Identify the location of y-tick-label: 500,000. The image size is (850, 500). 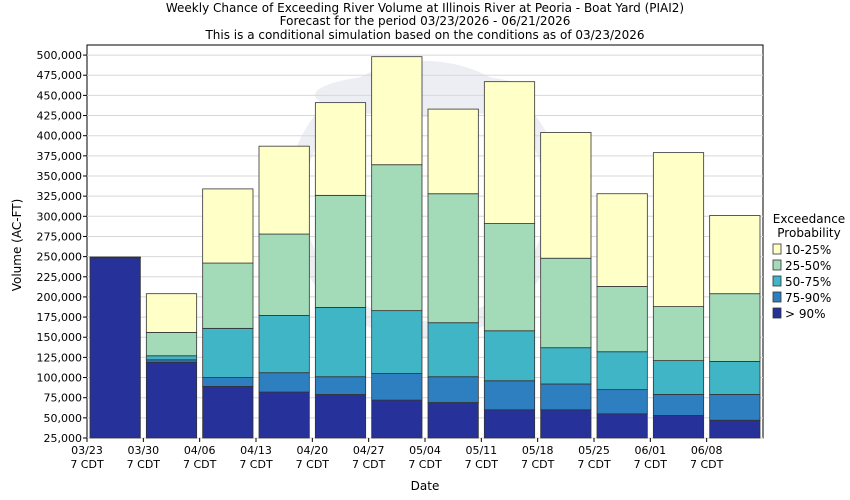
(60, 55).